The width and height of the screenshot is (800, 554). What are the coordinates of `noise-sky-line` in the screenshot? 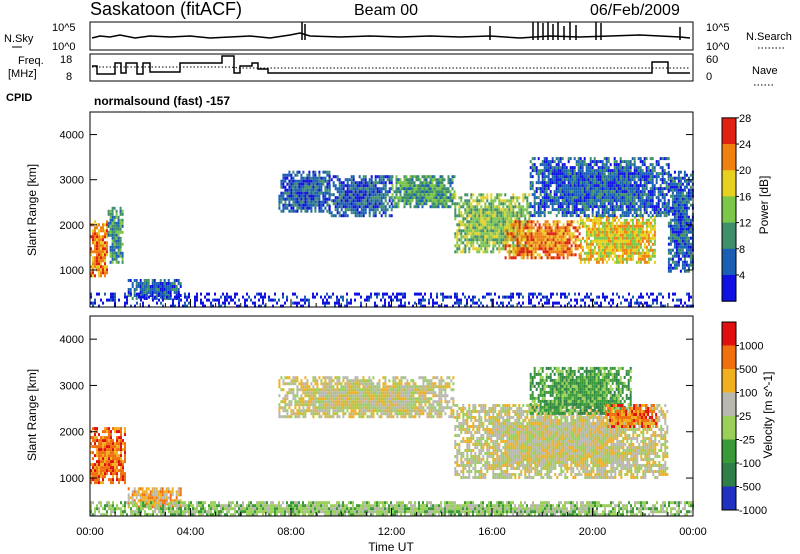 It's located at (391, 35).